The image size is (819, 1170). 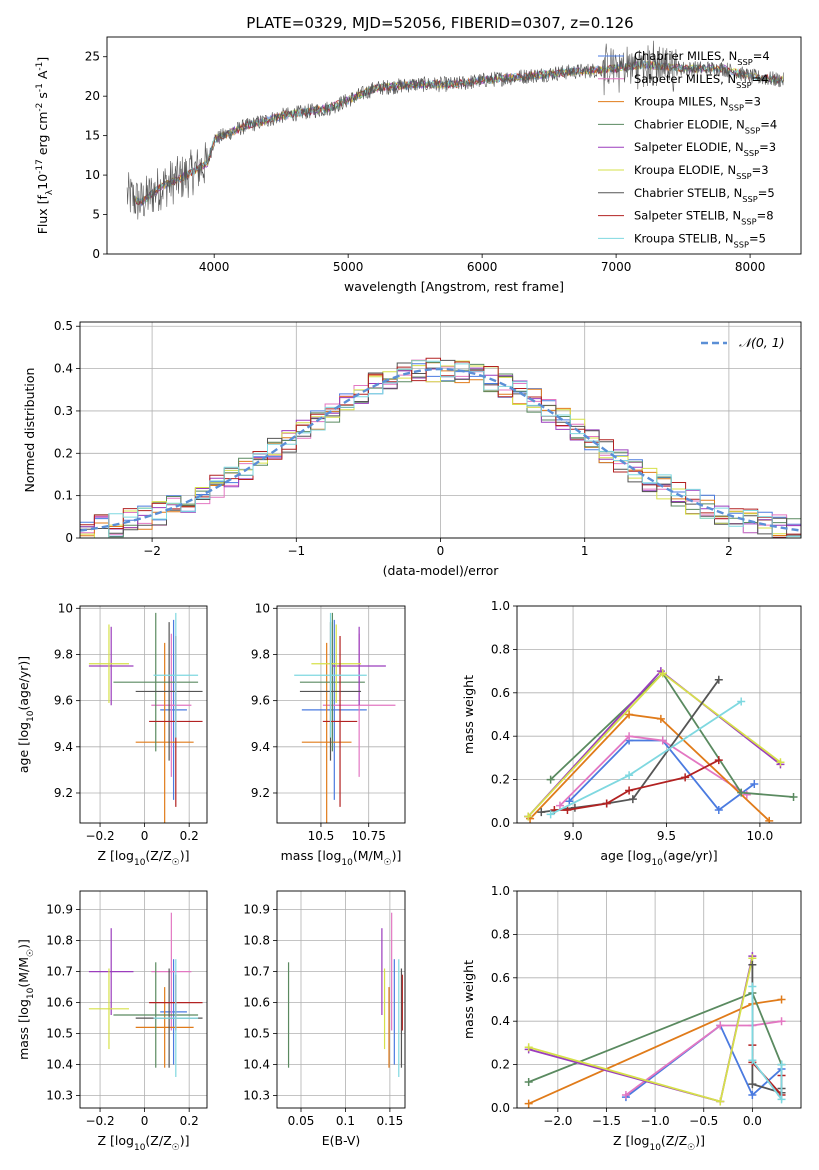 What do you see at coordinates (704, 218) in the screenshot?
I see `legend-label-salp_stelib: Salpeter STELIB, NSSP=8` at bounding box center [704, 218].